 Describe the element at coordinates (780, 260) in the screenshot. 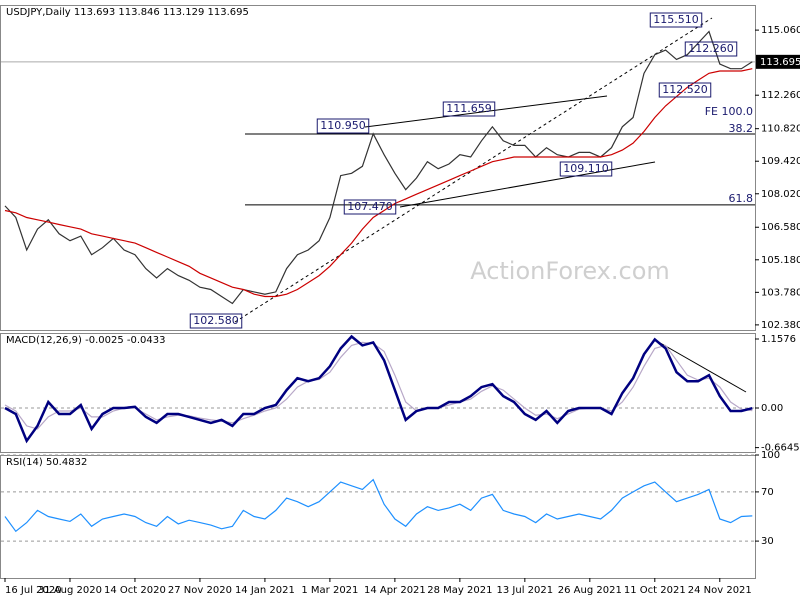

I see `y-tick-label: 105.180` at that location.